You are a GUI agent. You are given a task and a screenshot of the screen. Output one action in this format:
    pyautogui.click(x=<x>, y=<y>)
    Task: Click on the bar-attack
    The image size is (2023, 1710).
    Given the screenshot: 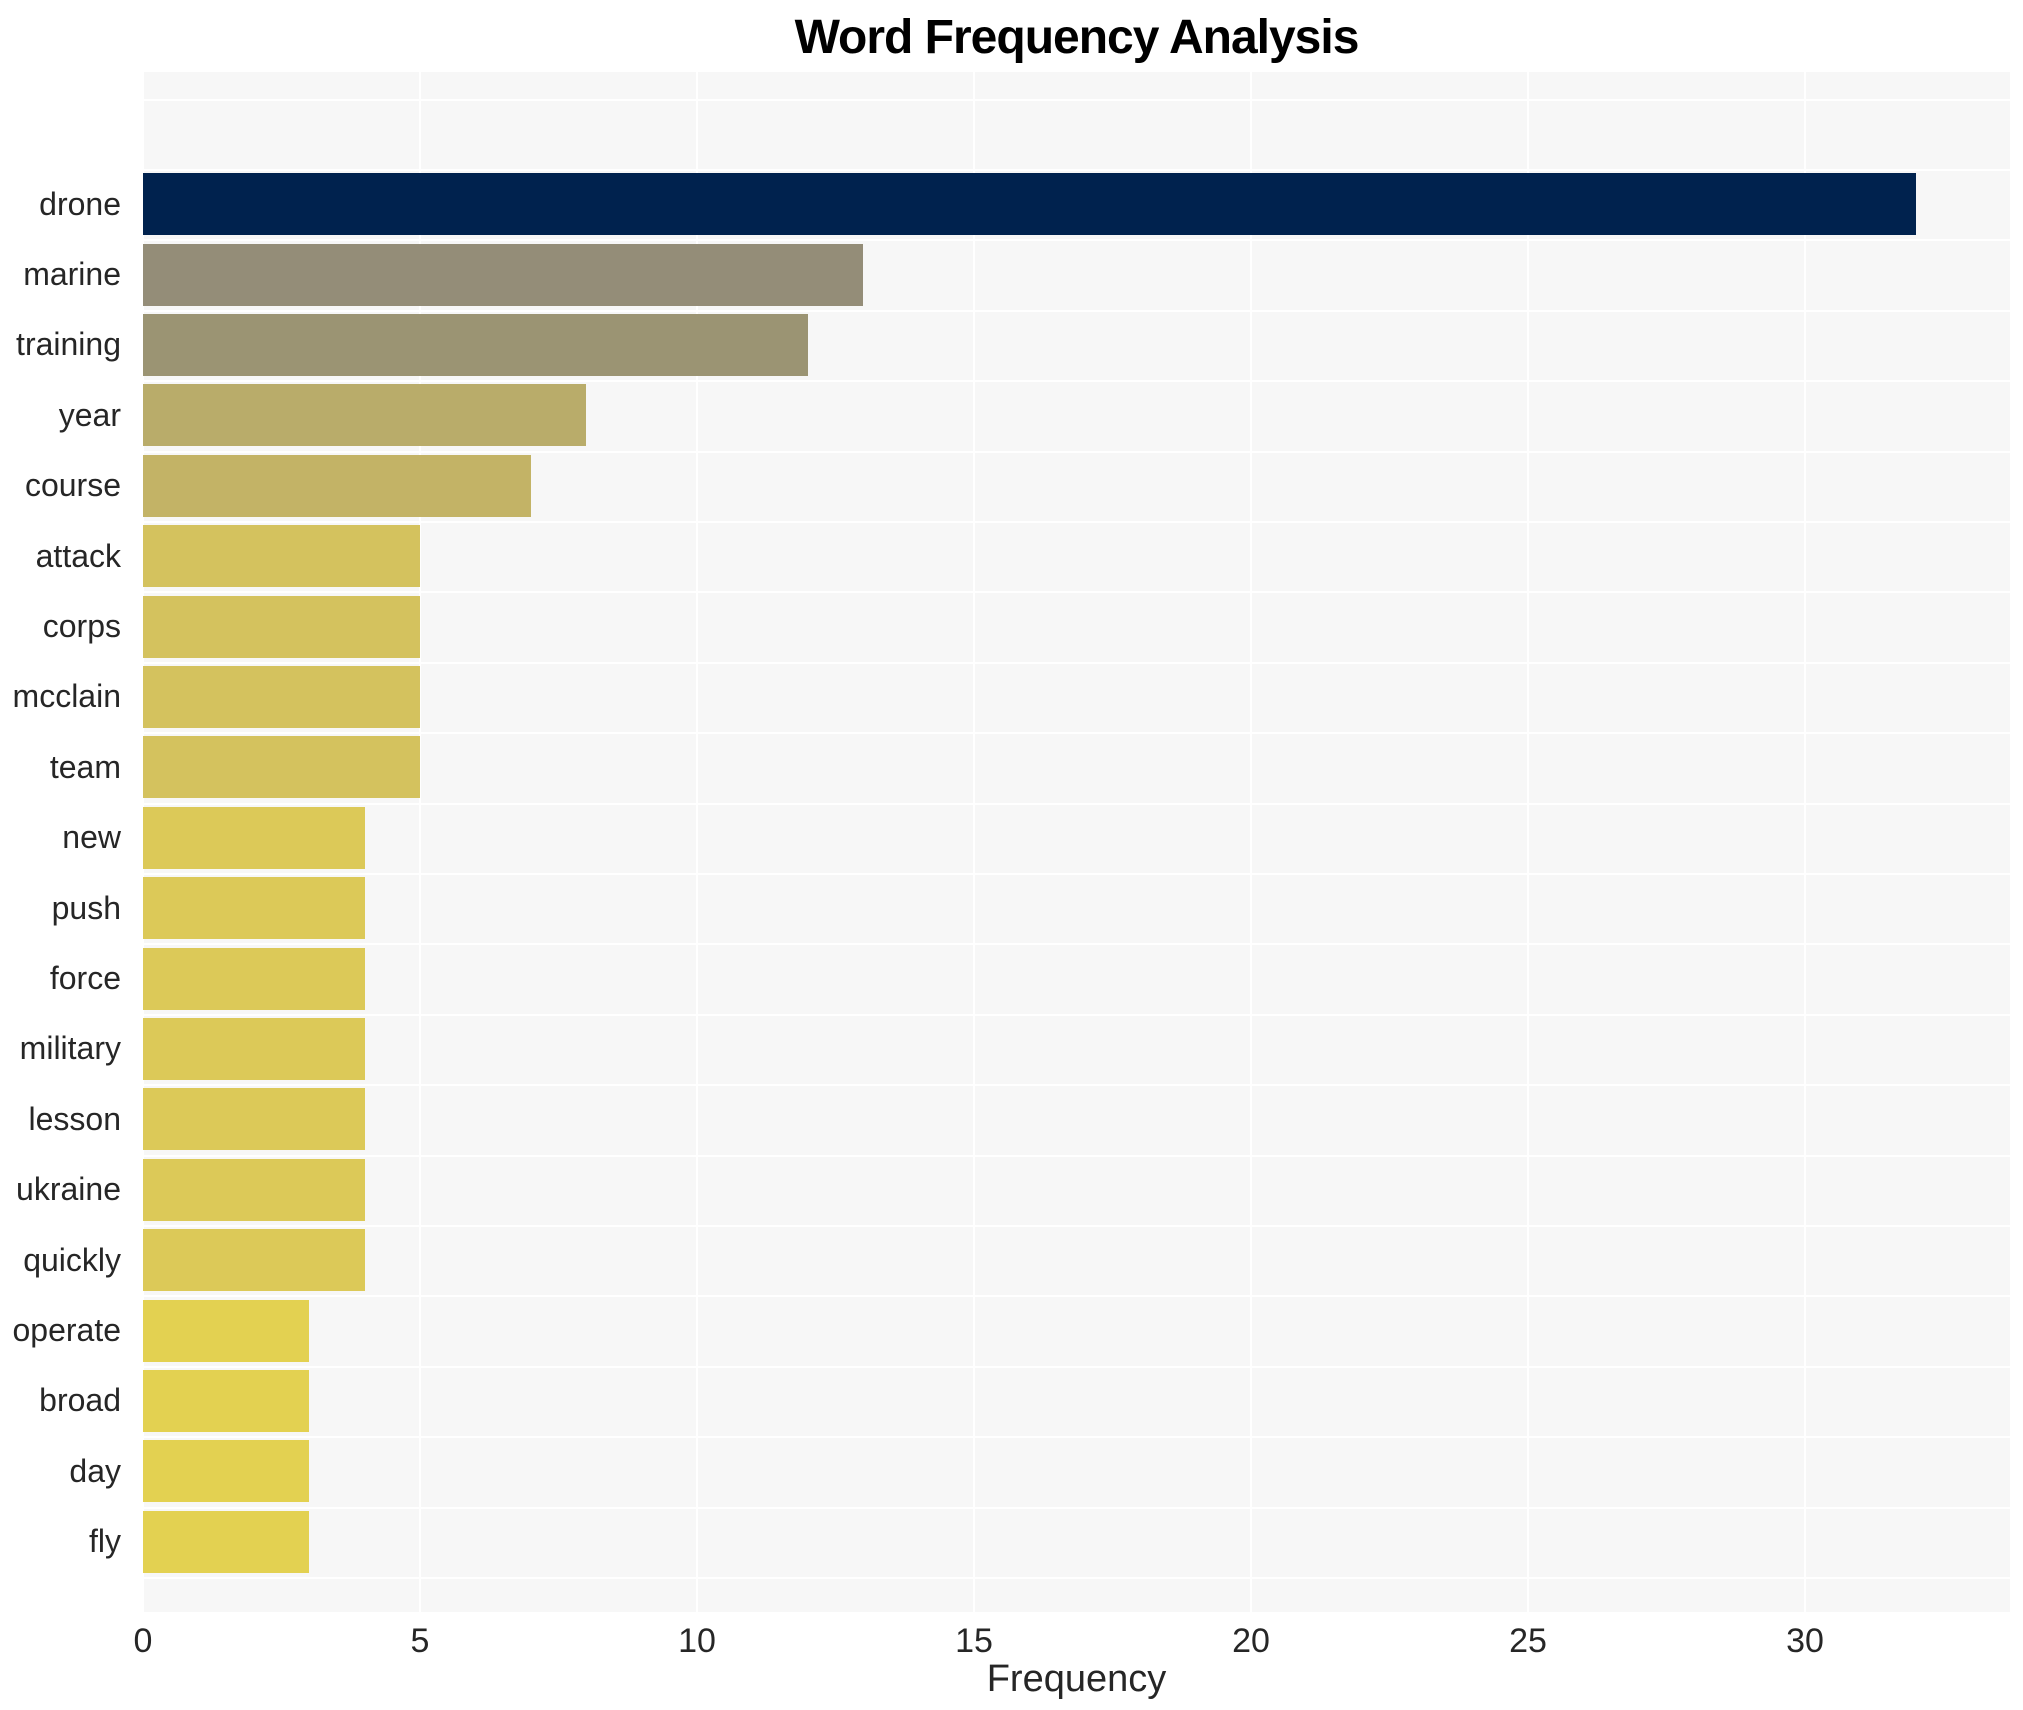 What is the action you would take?
    pyautogui.click(x=281, y=556)
    